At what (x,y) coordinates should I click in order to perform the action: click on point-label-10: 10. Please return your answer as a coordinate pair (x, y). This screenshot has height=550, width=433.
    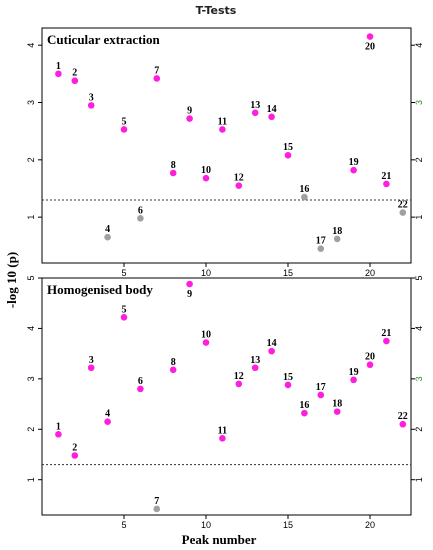
    Looking at the image, I should click on (206, 335).